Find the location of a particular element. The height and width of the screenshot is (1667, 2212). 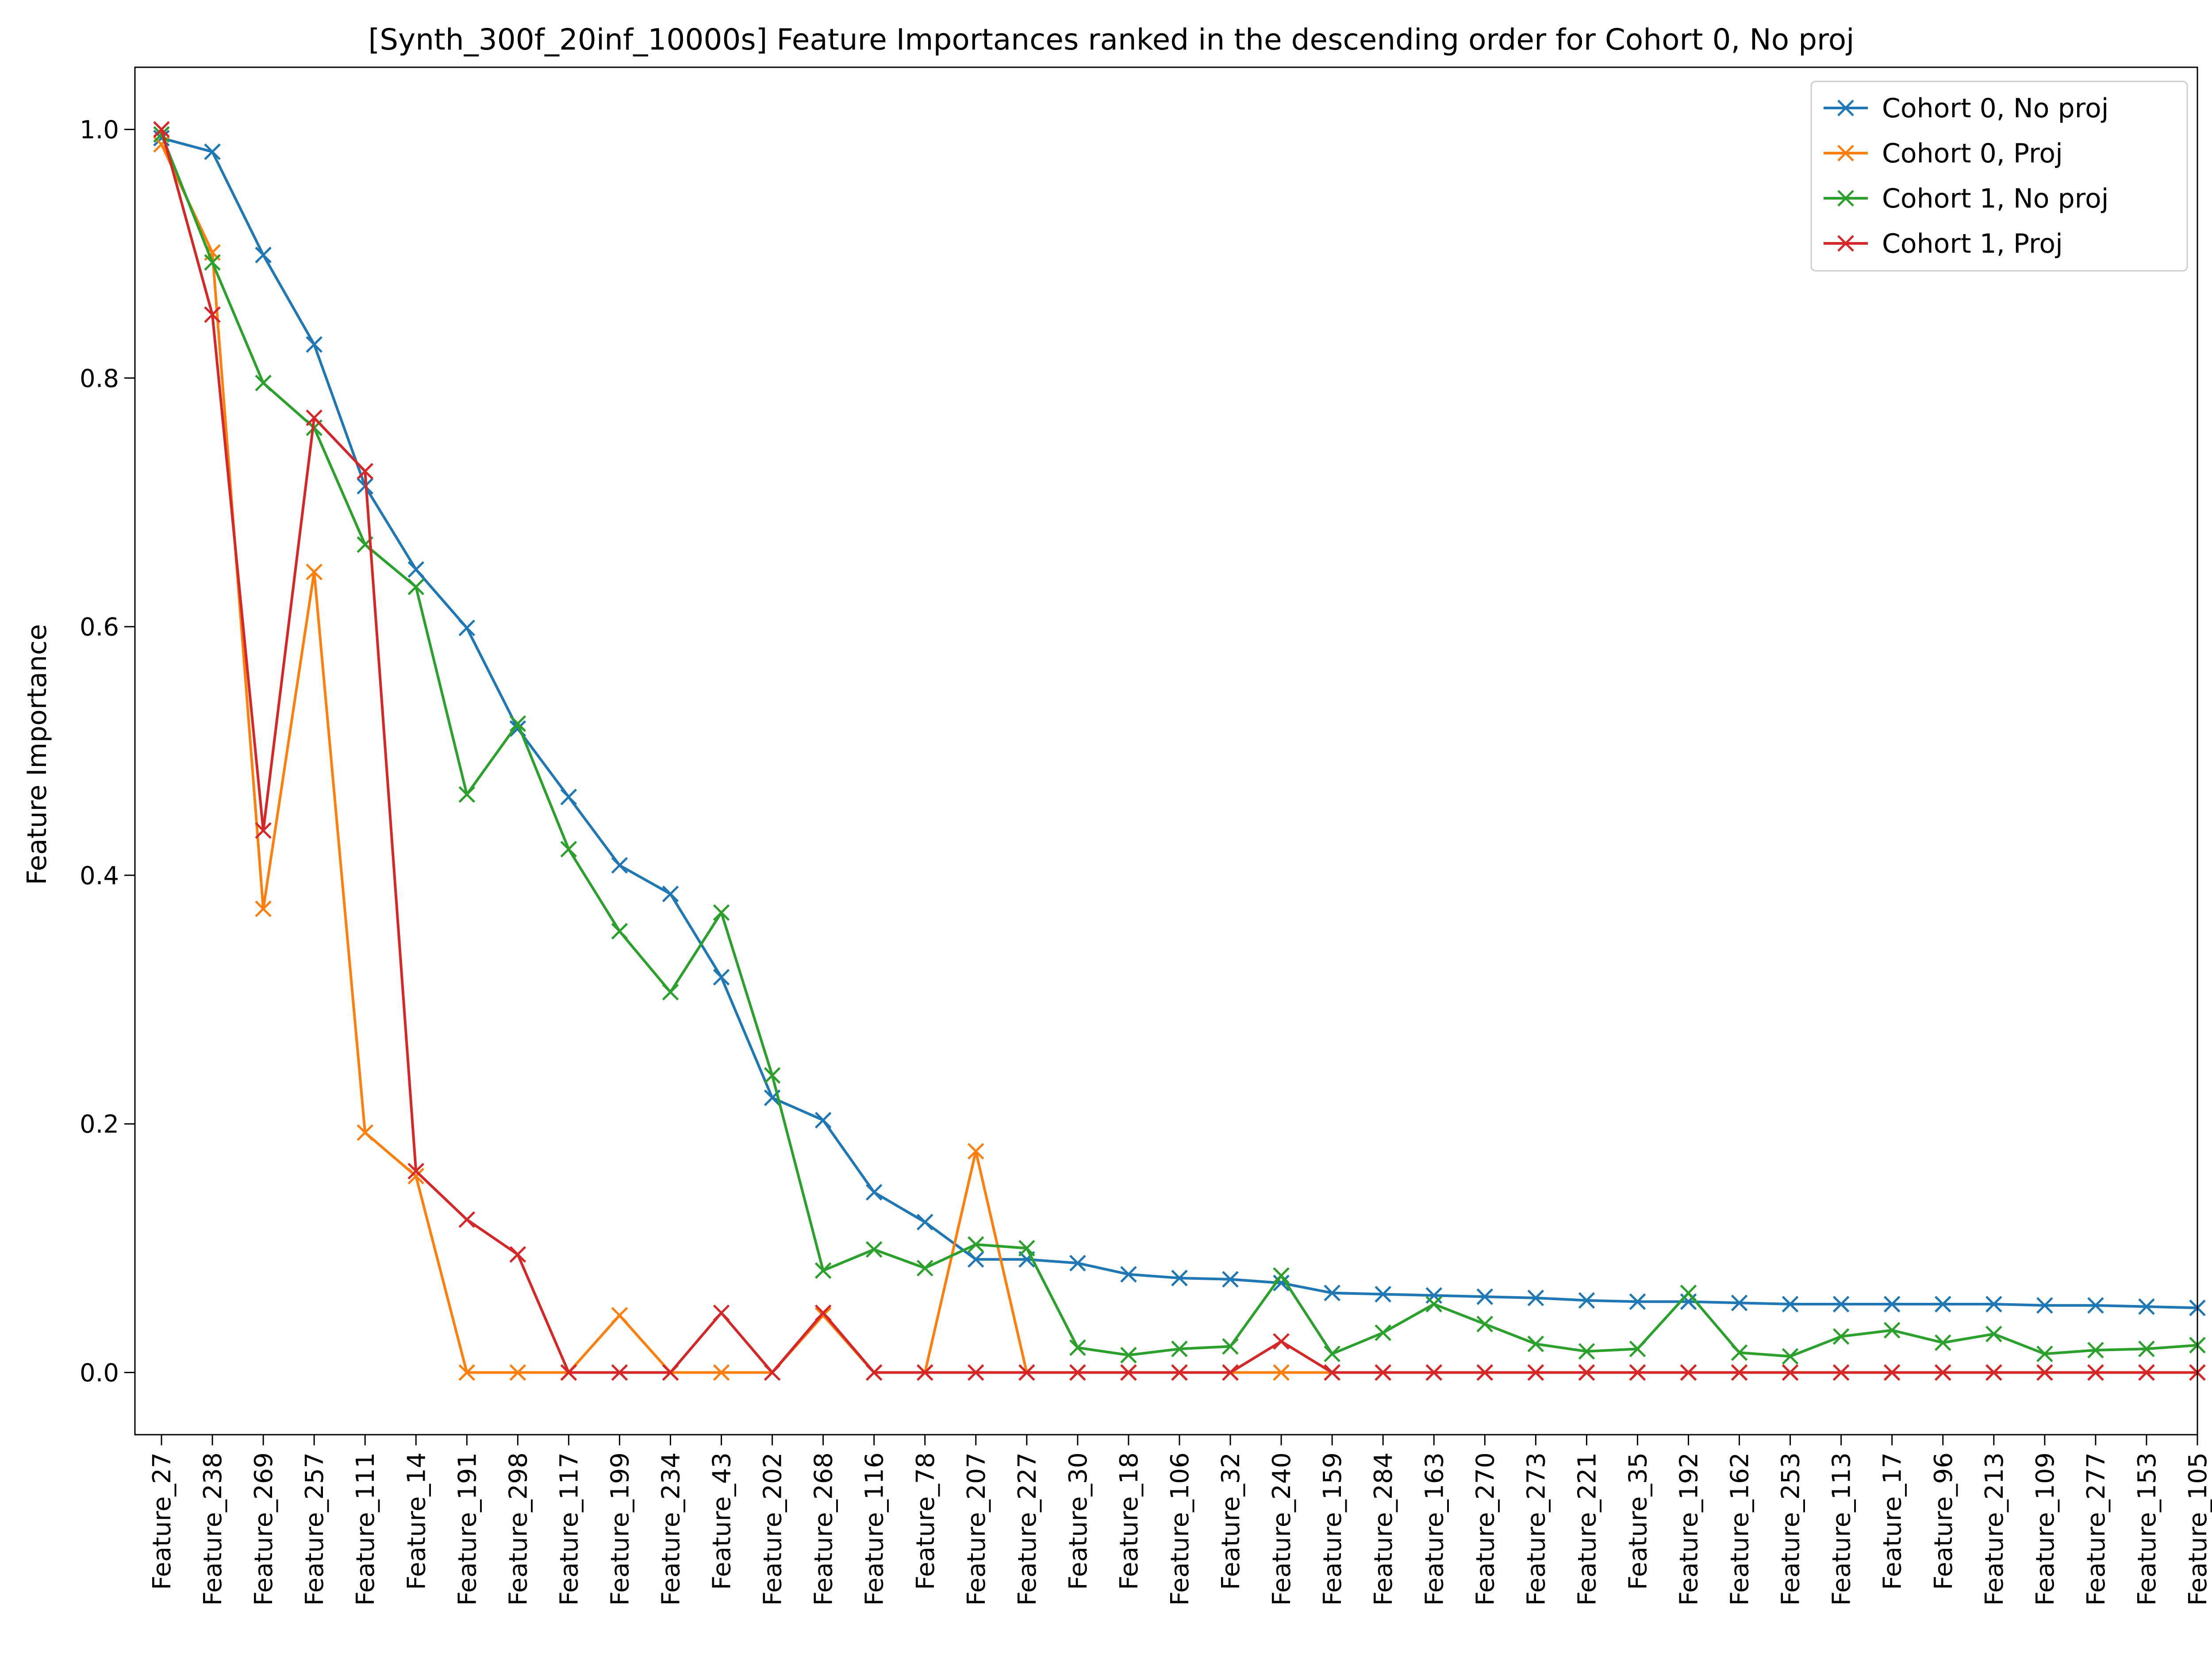

x-tick-label: Feature_277 is located at coordinates (2096, 1529).